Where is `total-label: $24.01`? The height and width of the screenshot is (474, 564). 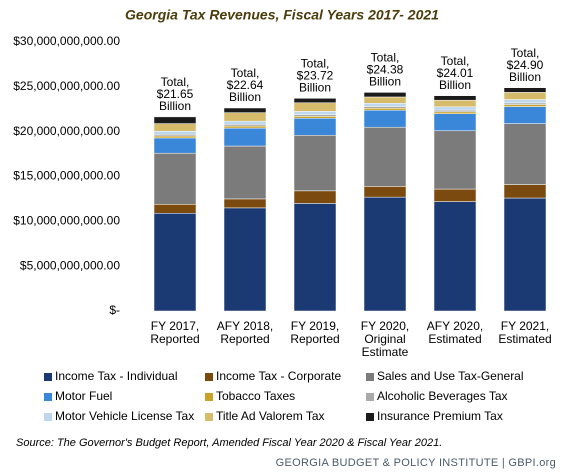 total-label: $24.01 is located at coordinates (455, 73).